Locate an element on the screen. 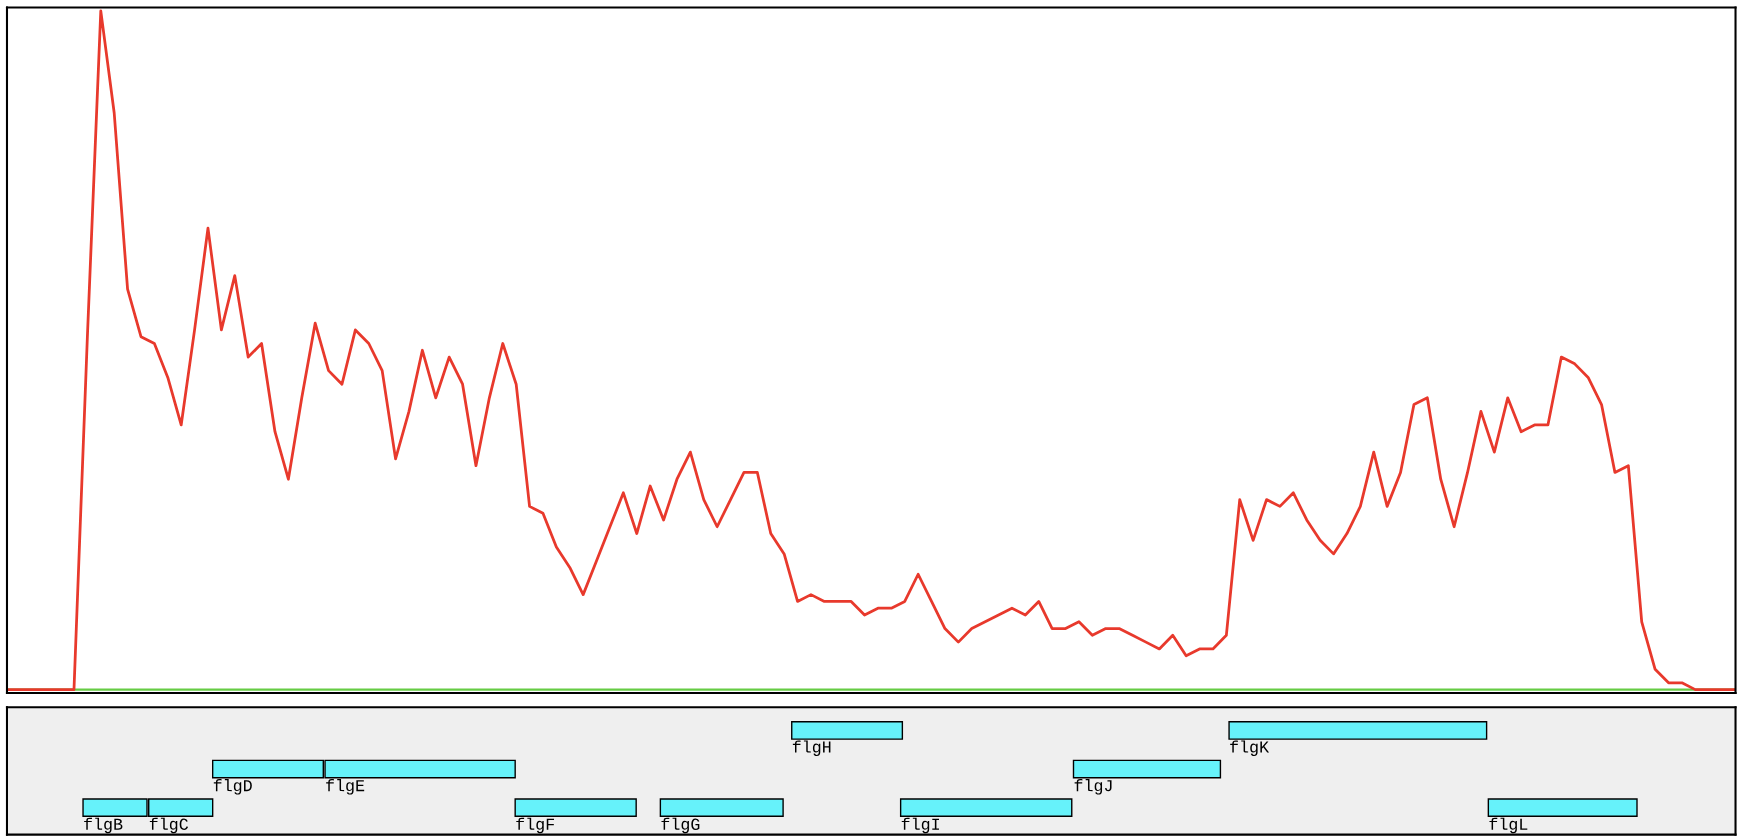 This screenshot has height=838, width=1746. text: flgC is located at coordinates (169, 825).